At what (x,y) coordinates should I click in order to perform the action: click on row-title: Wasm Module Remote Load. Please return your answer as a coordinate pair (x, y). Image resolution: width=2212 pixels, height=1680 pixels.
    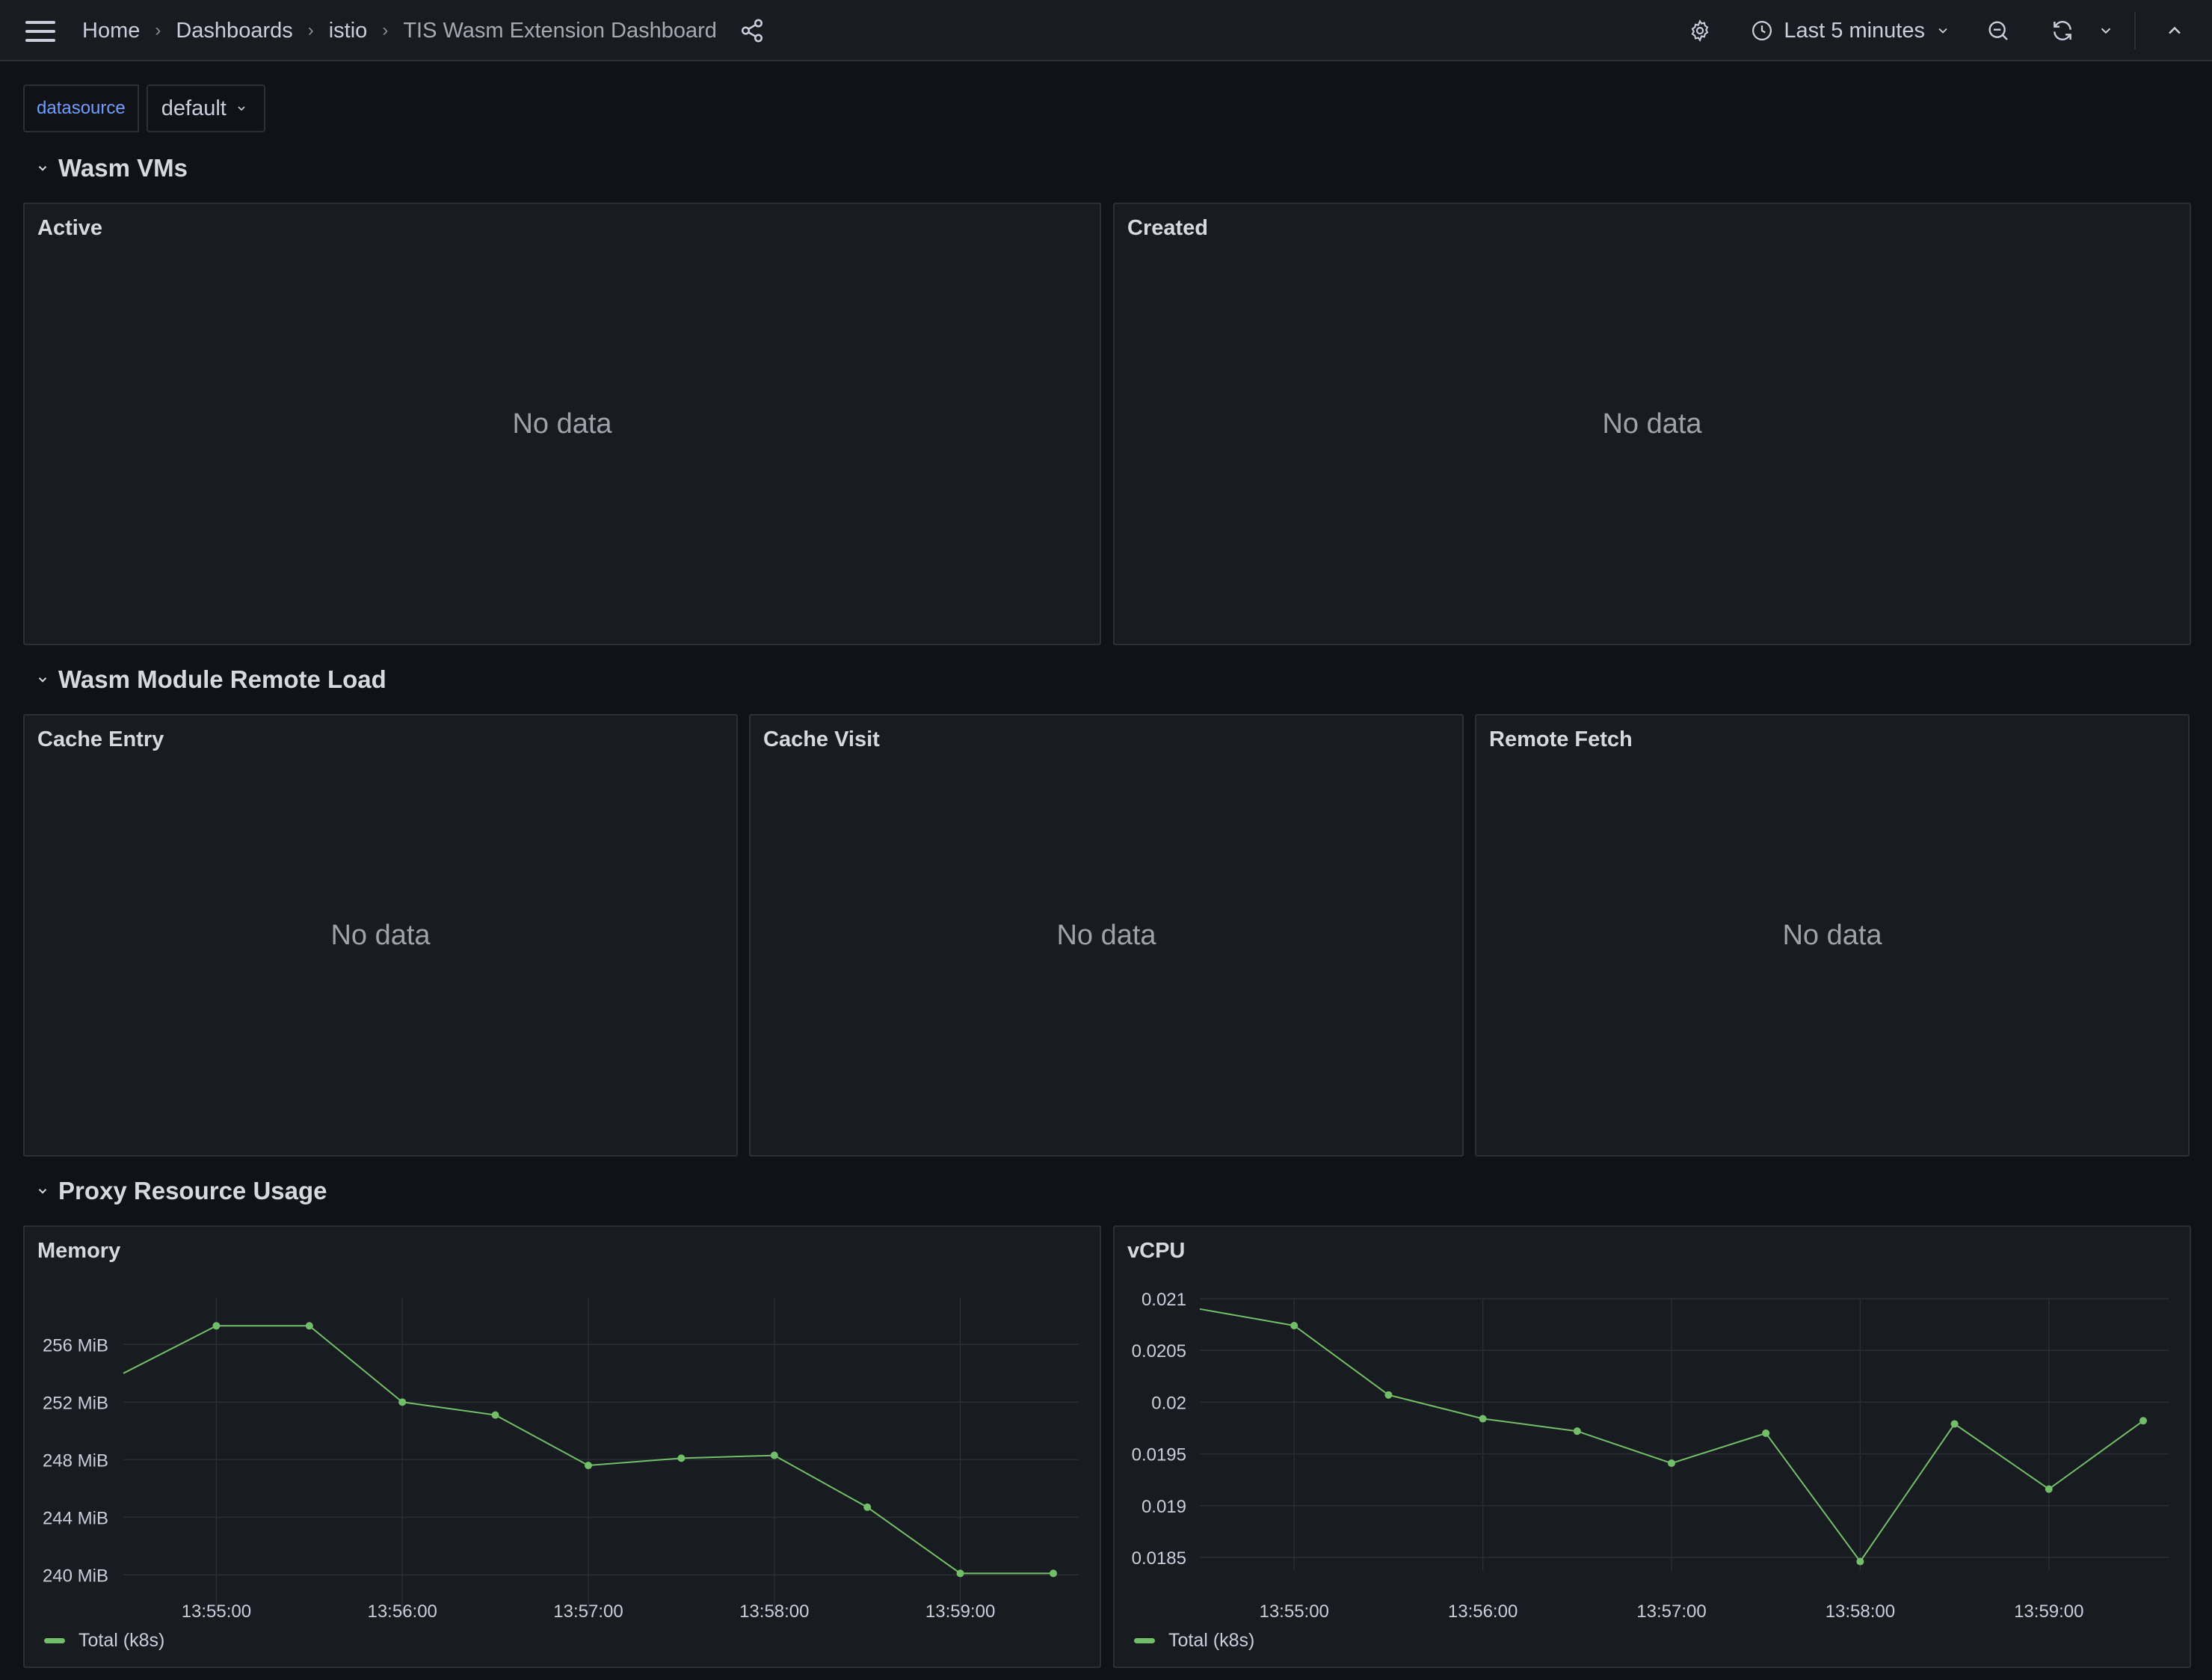
    Looking at the image, I should click on (222, 679).